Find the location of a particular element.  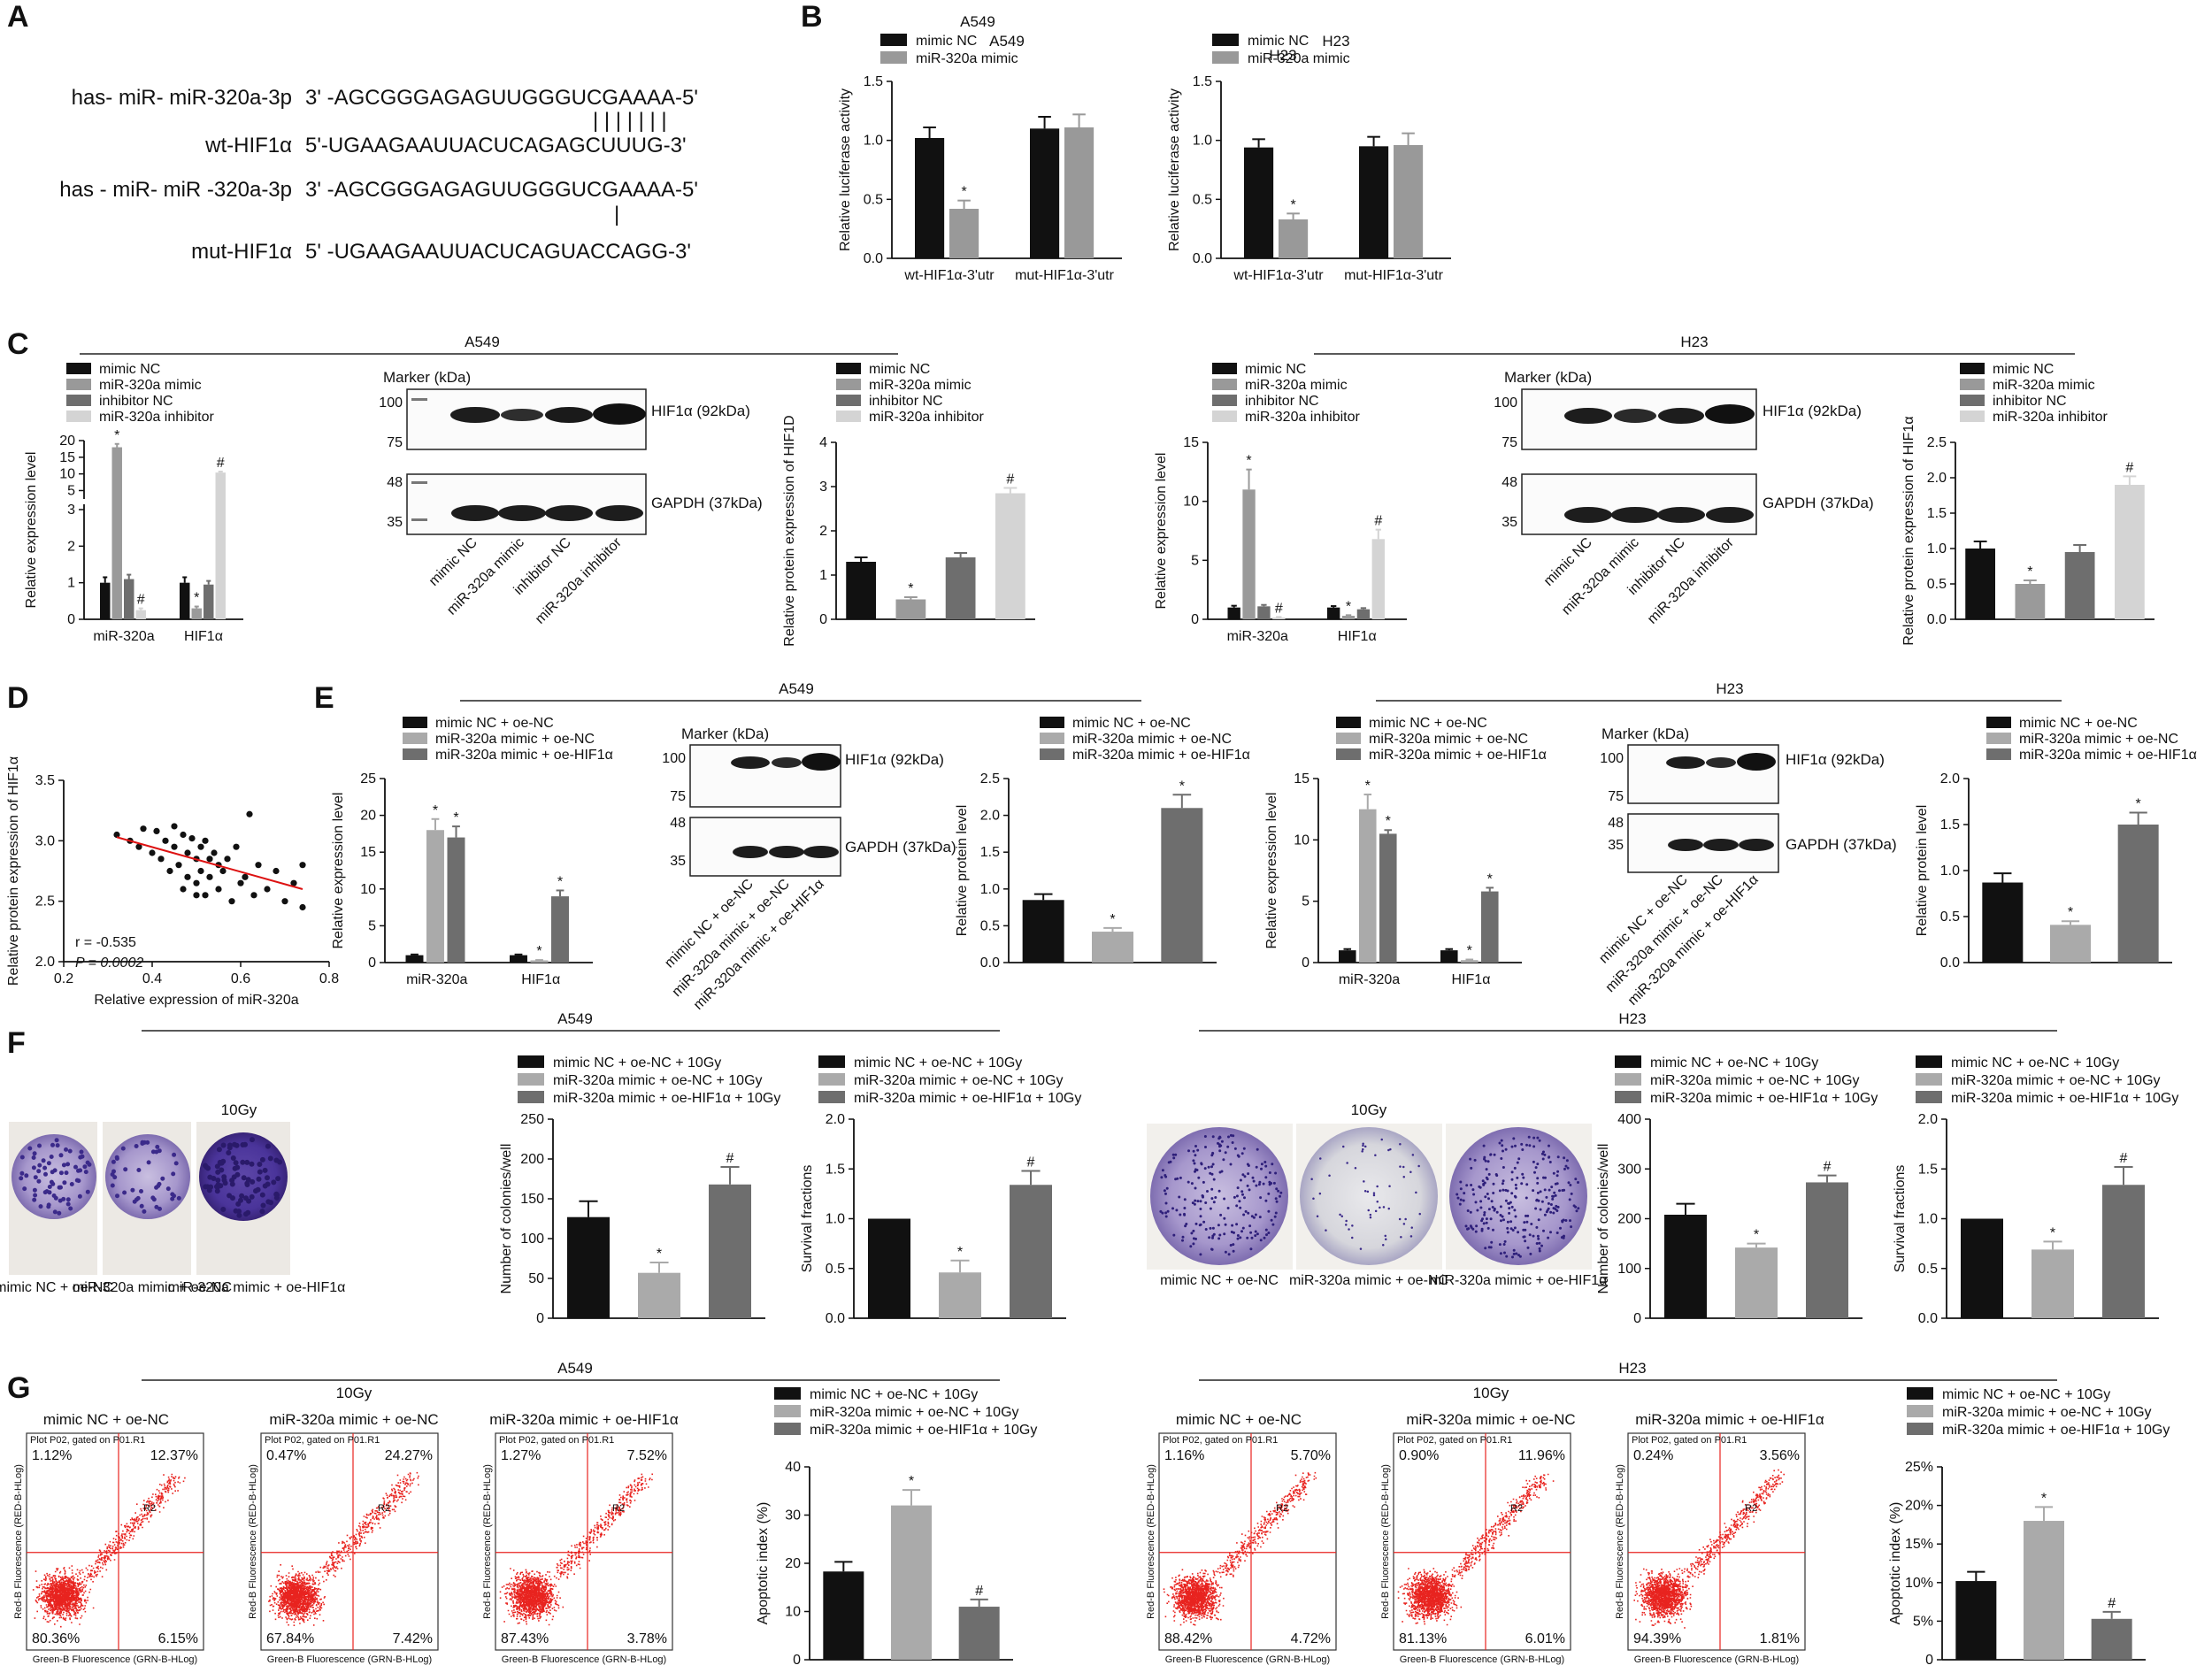

y-tick-label: 10 is located at coordinates (368, 890).